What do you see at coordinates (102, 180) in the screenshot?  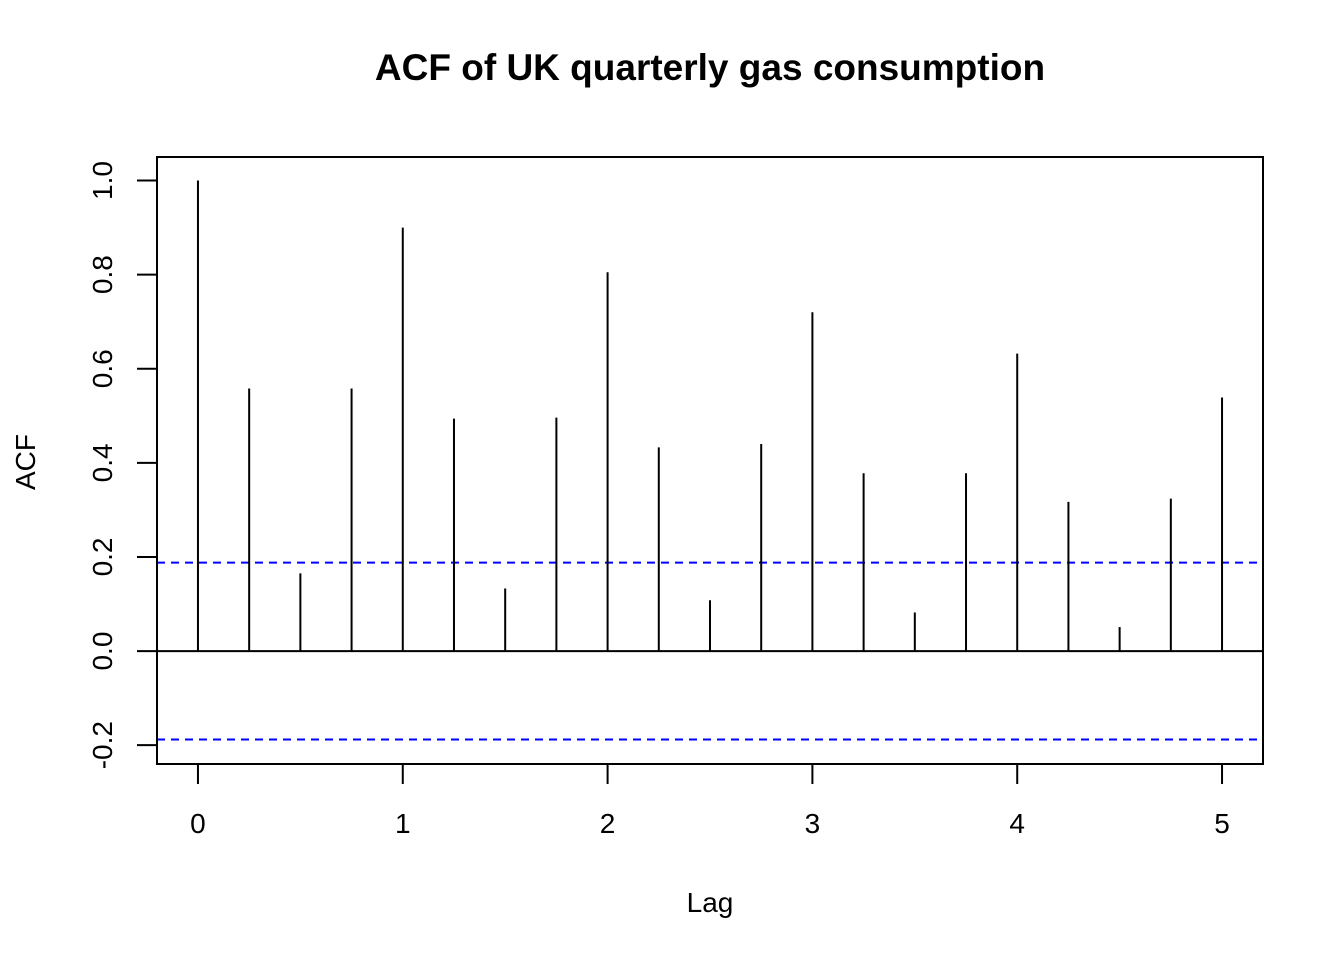 I see `y-tick-label: 1.0` at bounding box center [102, 180].